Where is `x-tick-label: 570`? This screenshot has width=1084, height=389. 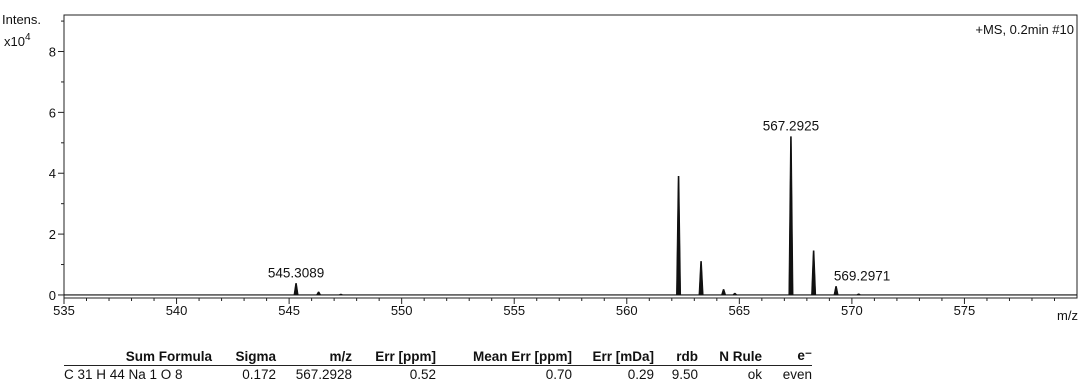 x-tick-label: 570 is located at coordinates (852, 310).